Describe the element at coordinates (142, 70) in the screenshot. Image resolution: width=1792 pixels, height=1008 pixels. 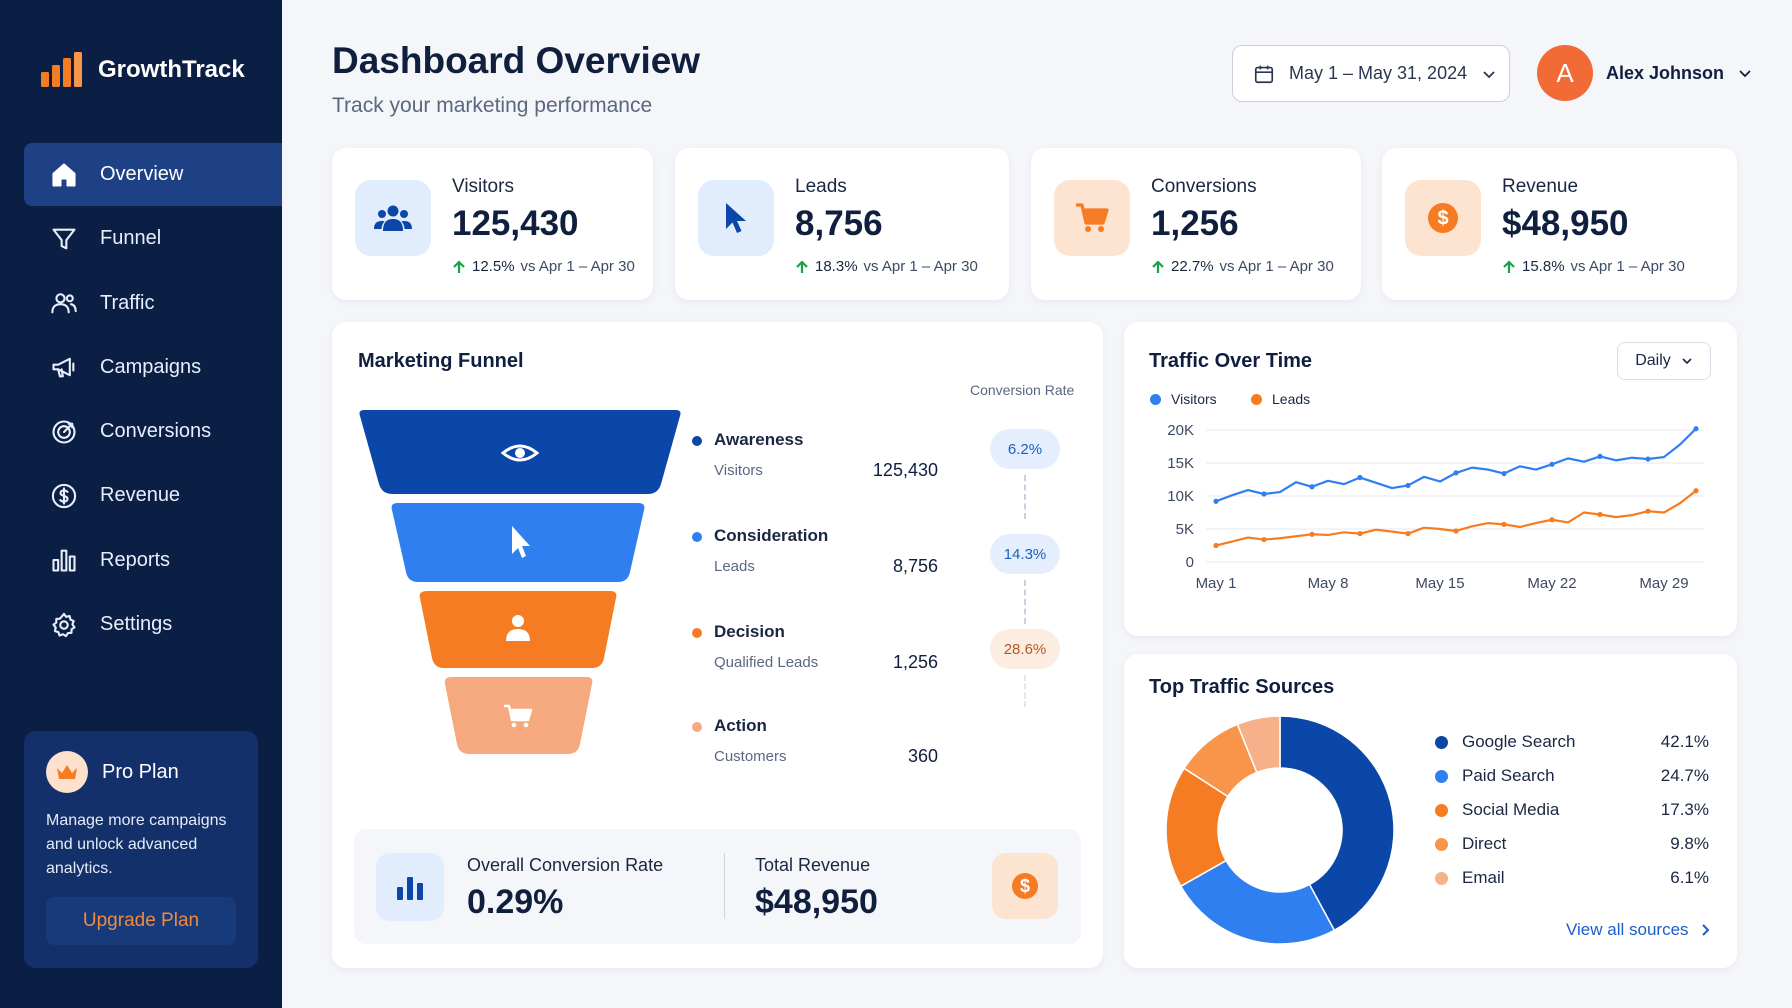
I see `brand: GrowthTrack` at that location.